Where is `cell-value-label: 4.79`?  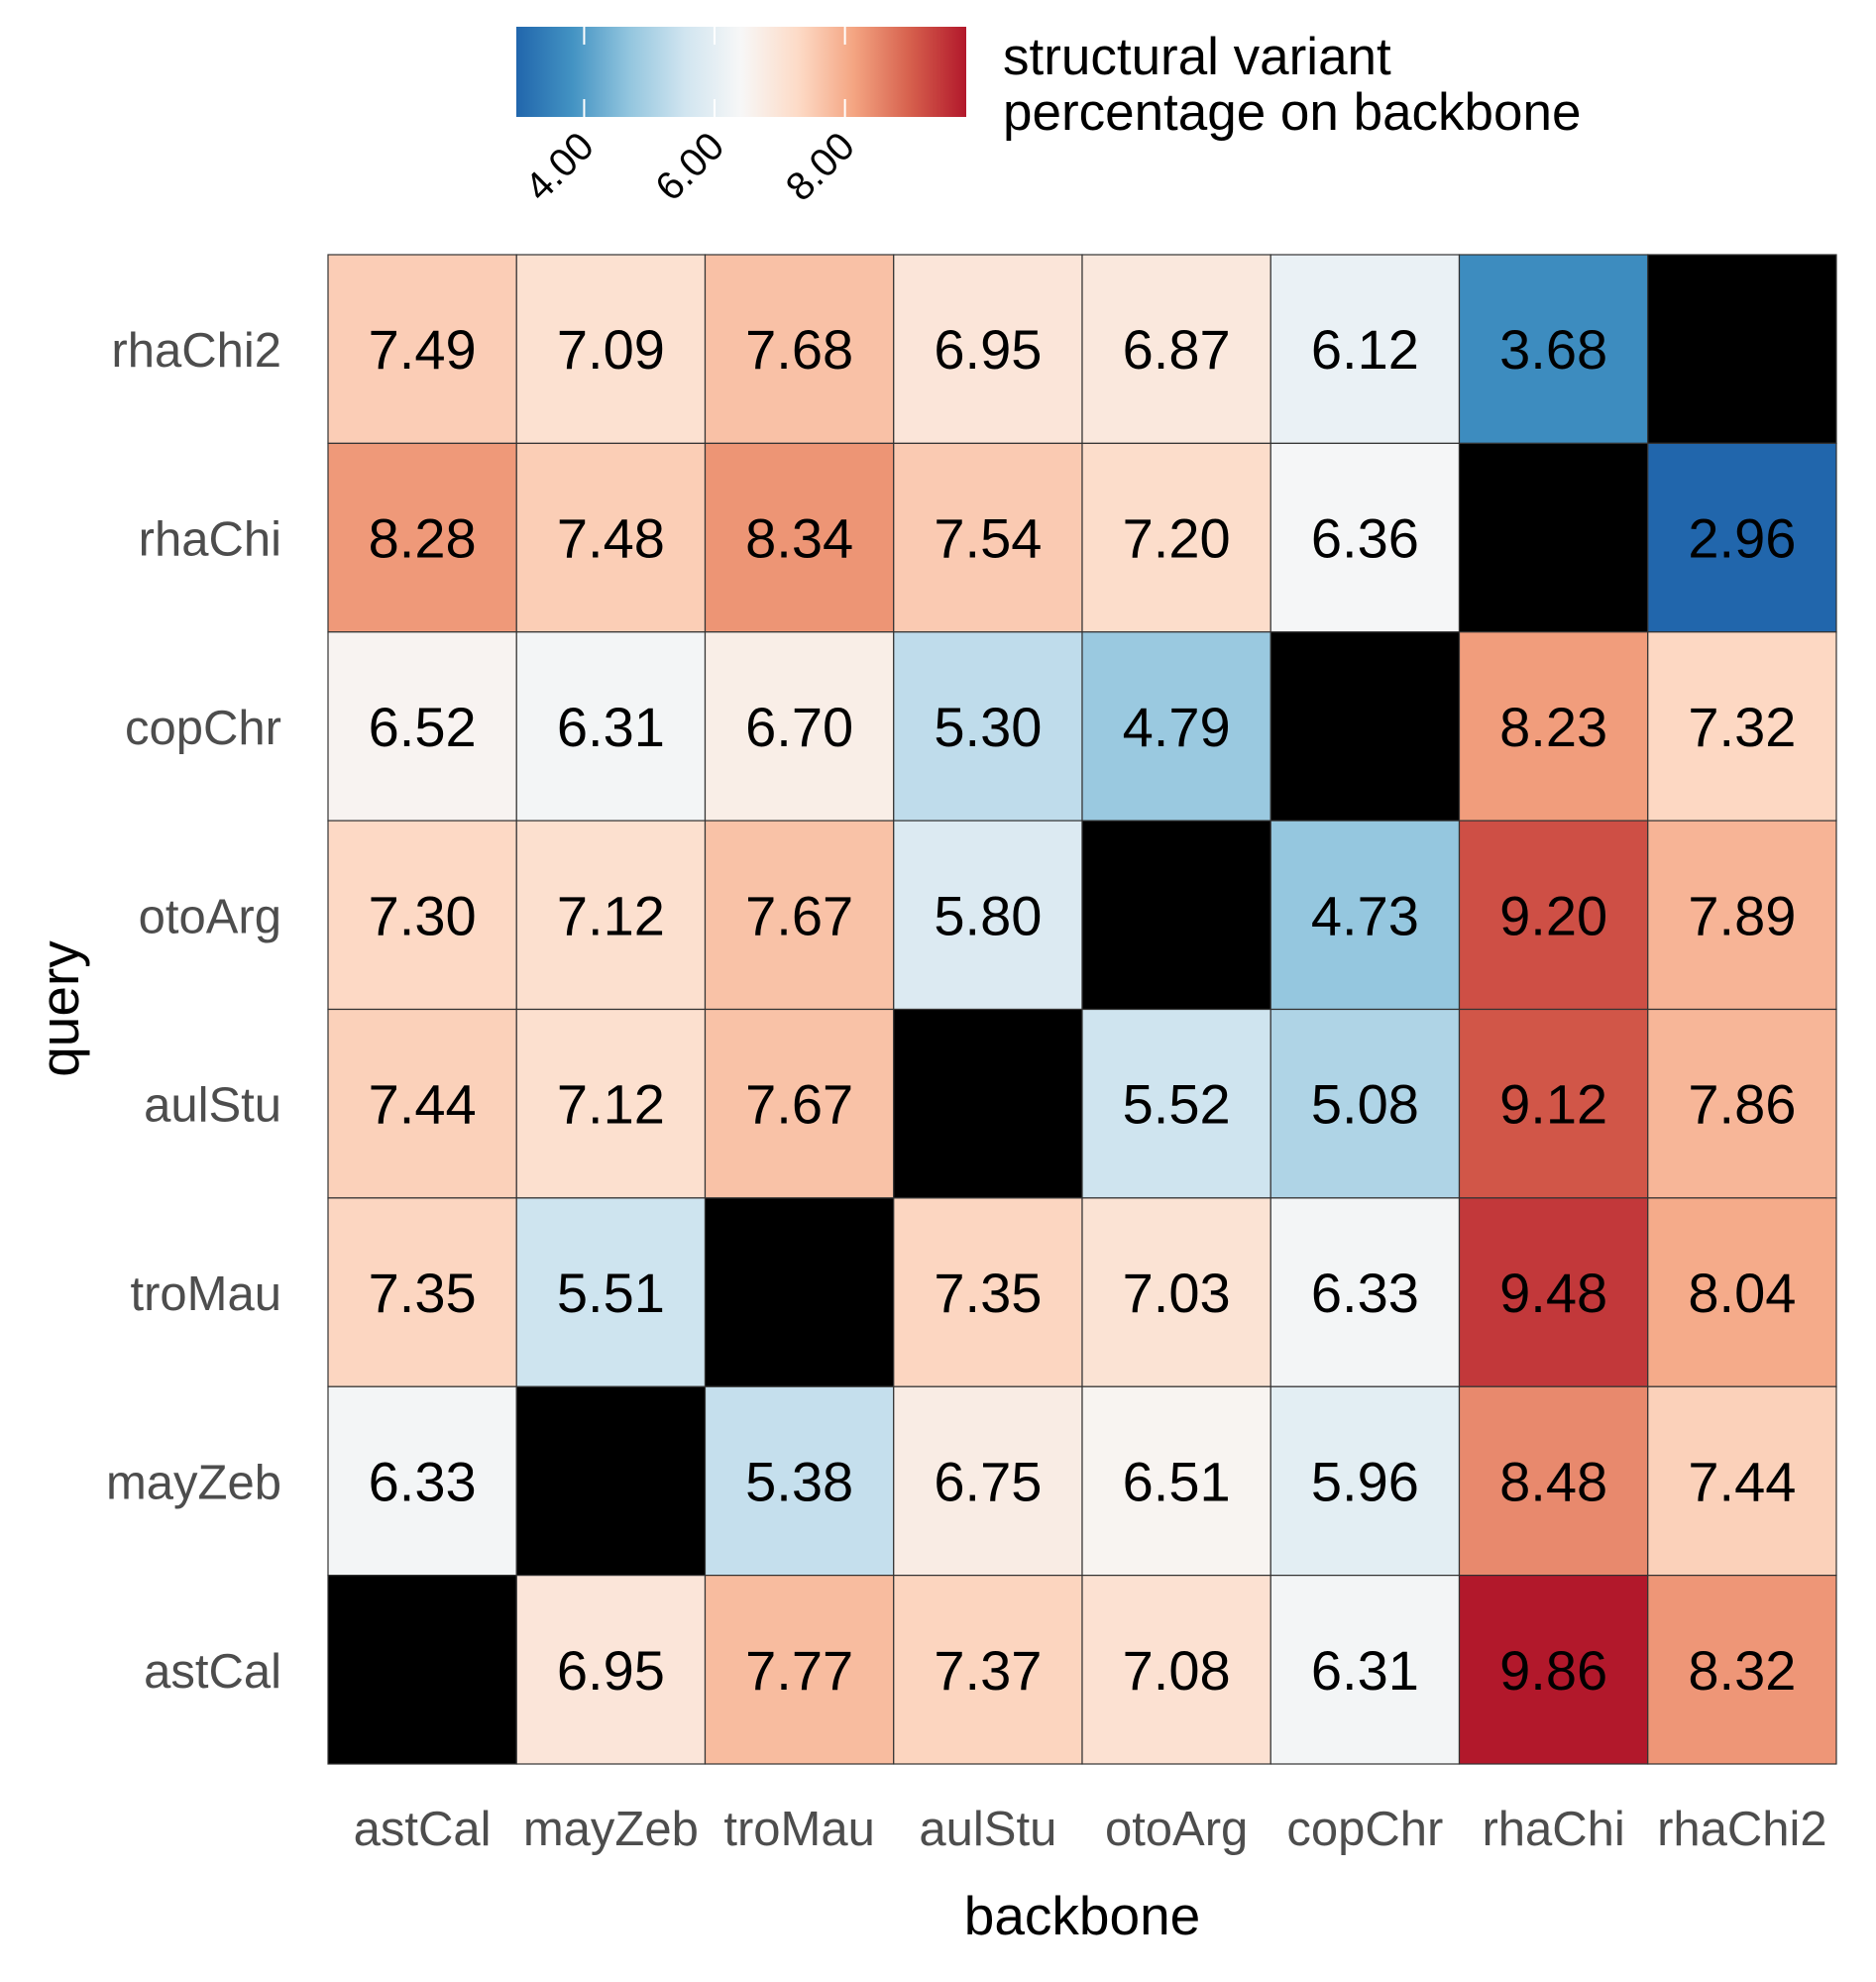 cell-value-label: 4.79 is located at coordinates (1177, 727).